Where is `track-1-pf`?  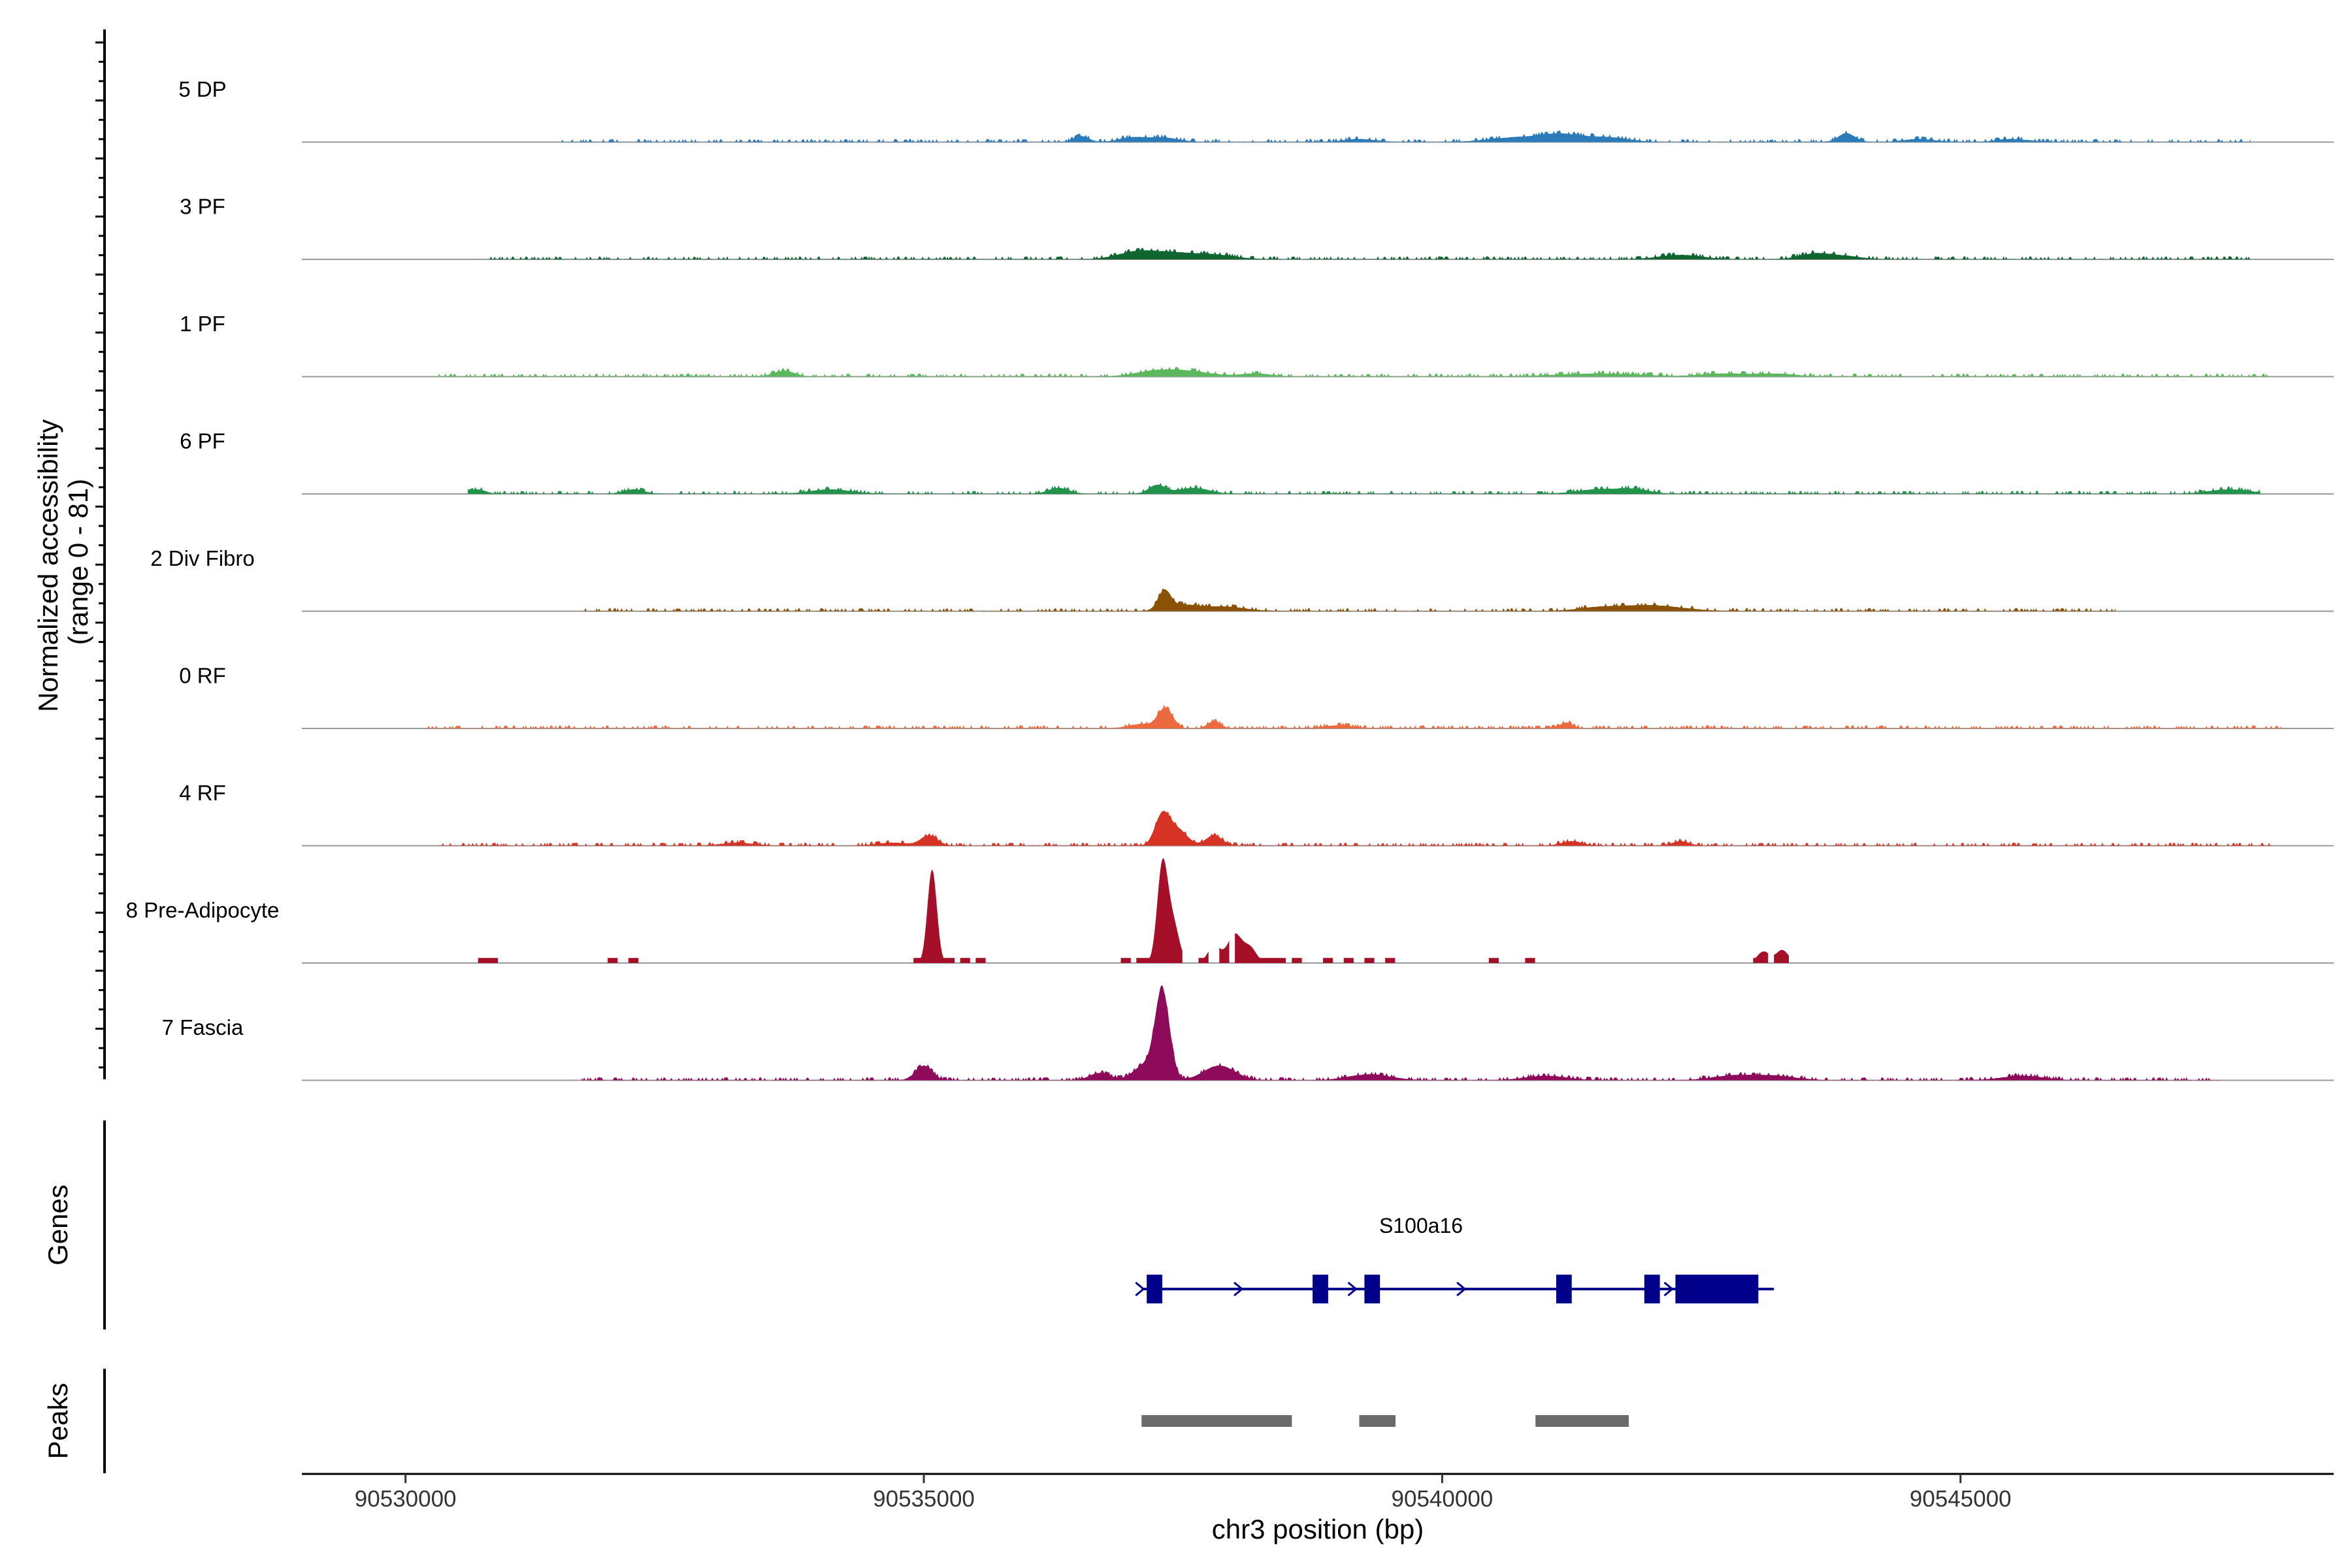 track-1-pf is located at coordinates (1318, 372).